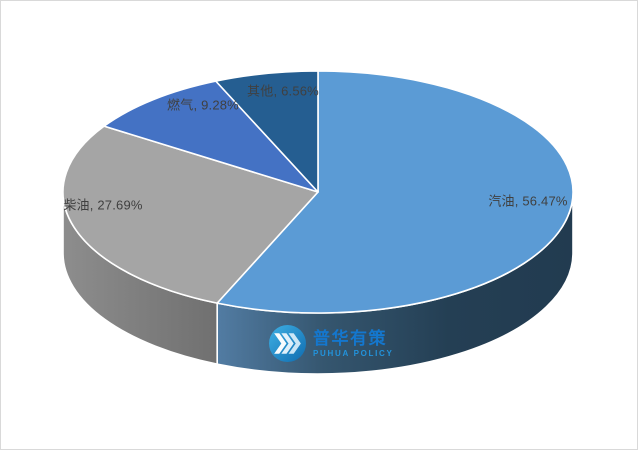 The width and height of the screenshot is (638, 450). What do you see at coordinates (203, 105) in the screenshot?
I see `slice-label-2: 燃气, 9.28%` at bounding box center [203, 105].